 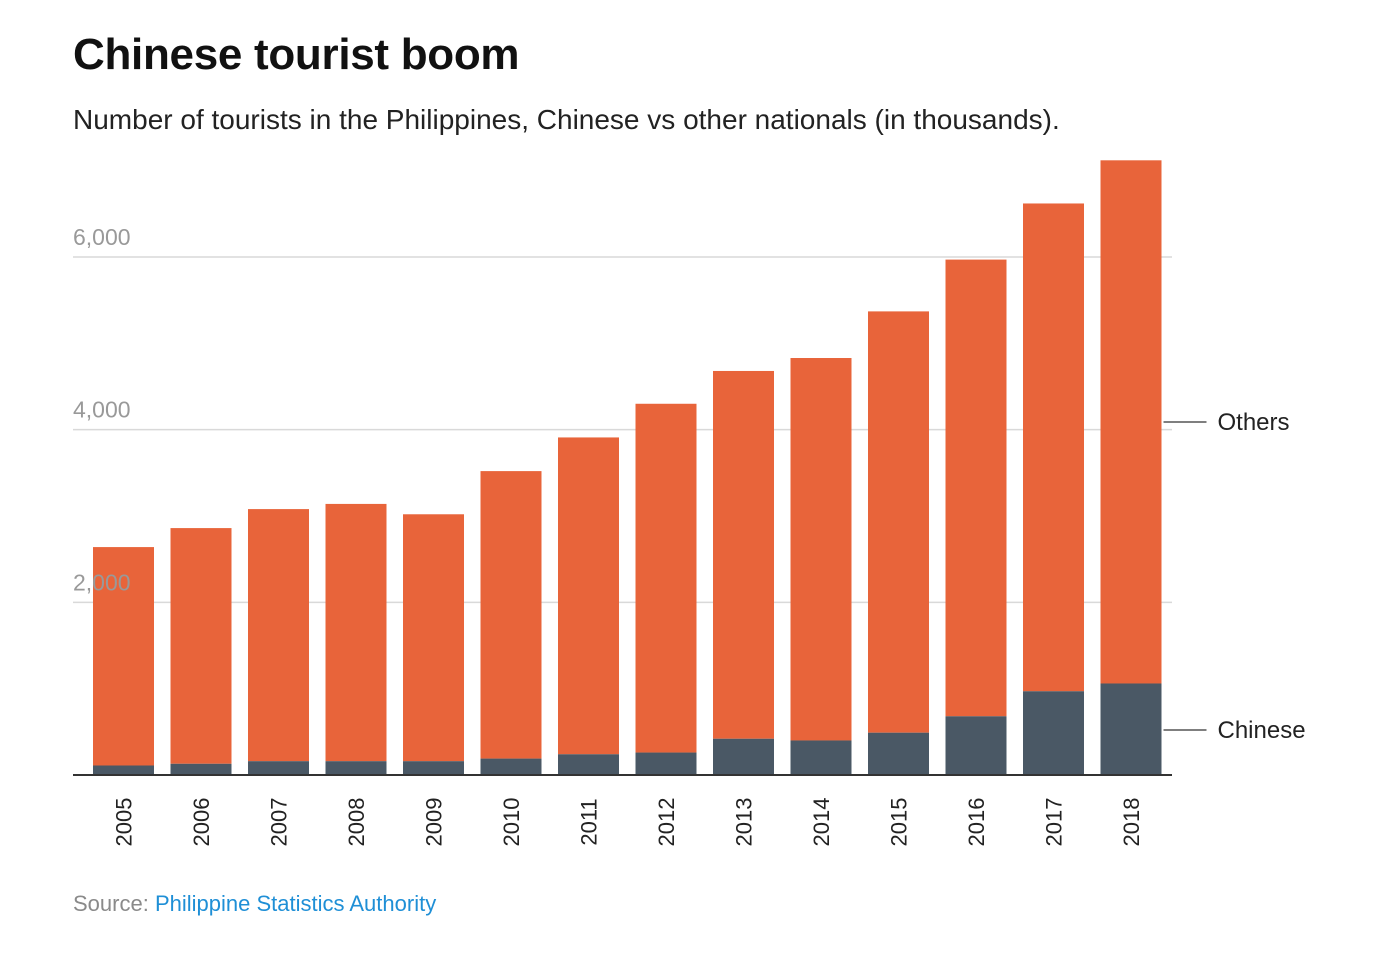 What do you see at coordinates (1234, 576) in the screenshot?
I see `series-labels: Others Chinese` at bounding box center [1234, 576].